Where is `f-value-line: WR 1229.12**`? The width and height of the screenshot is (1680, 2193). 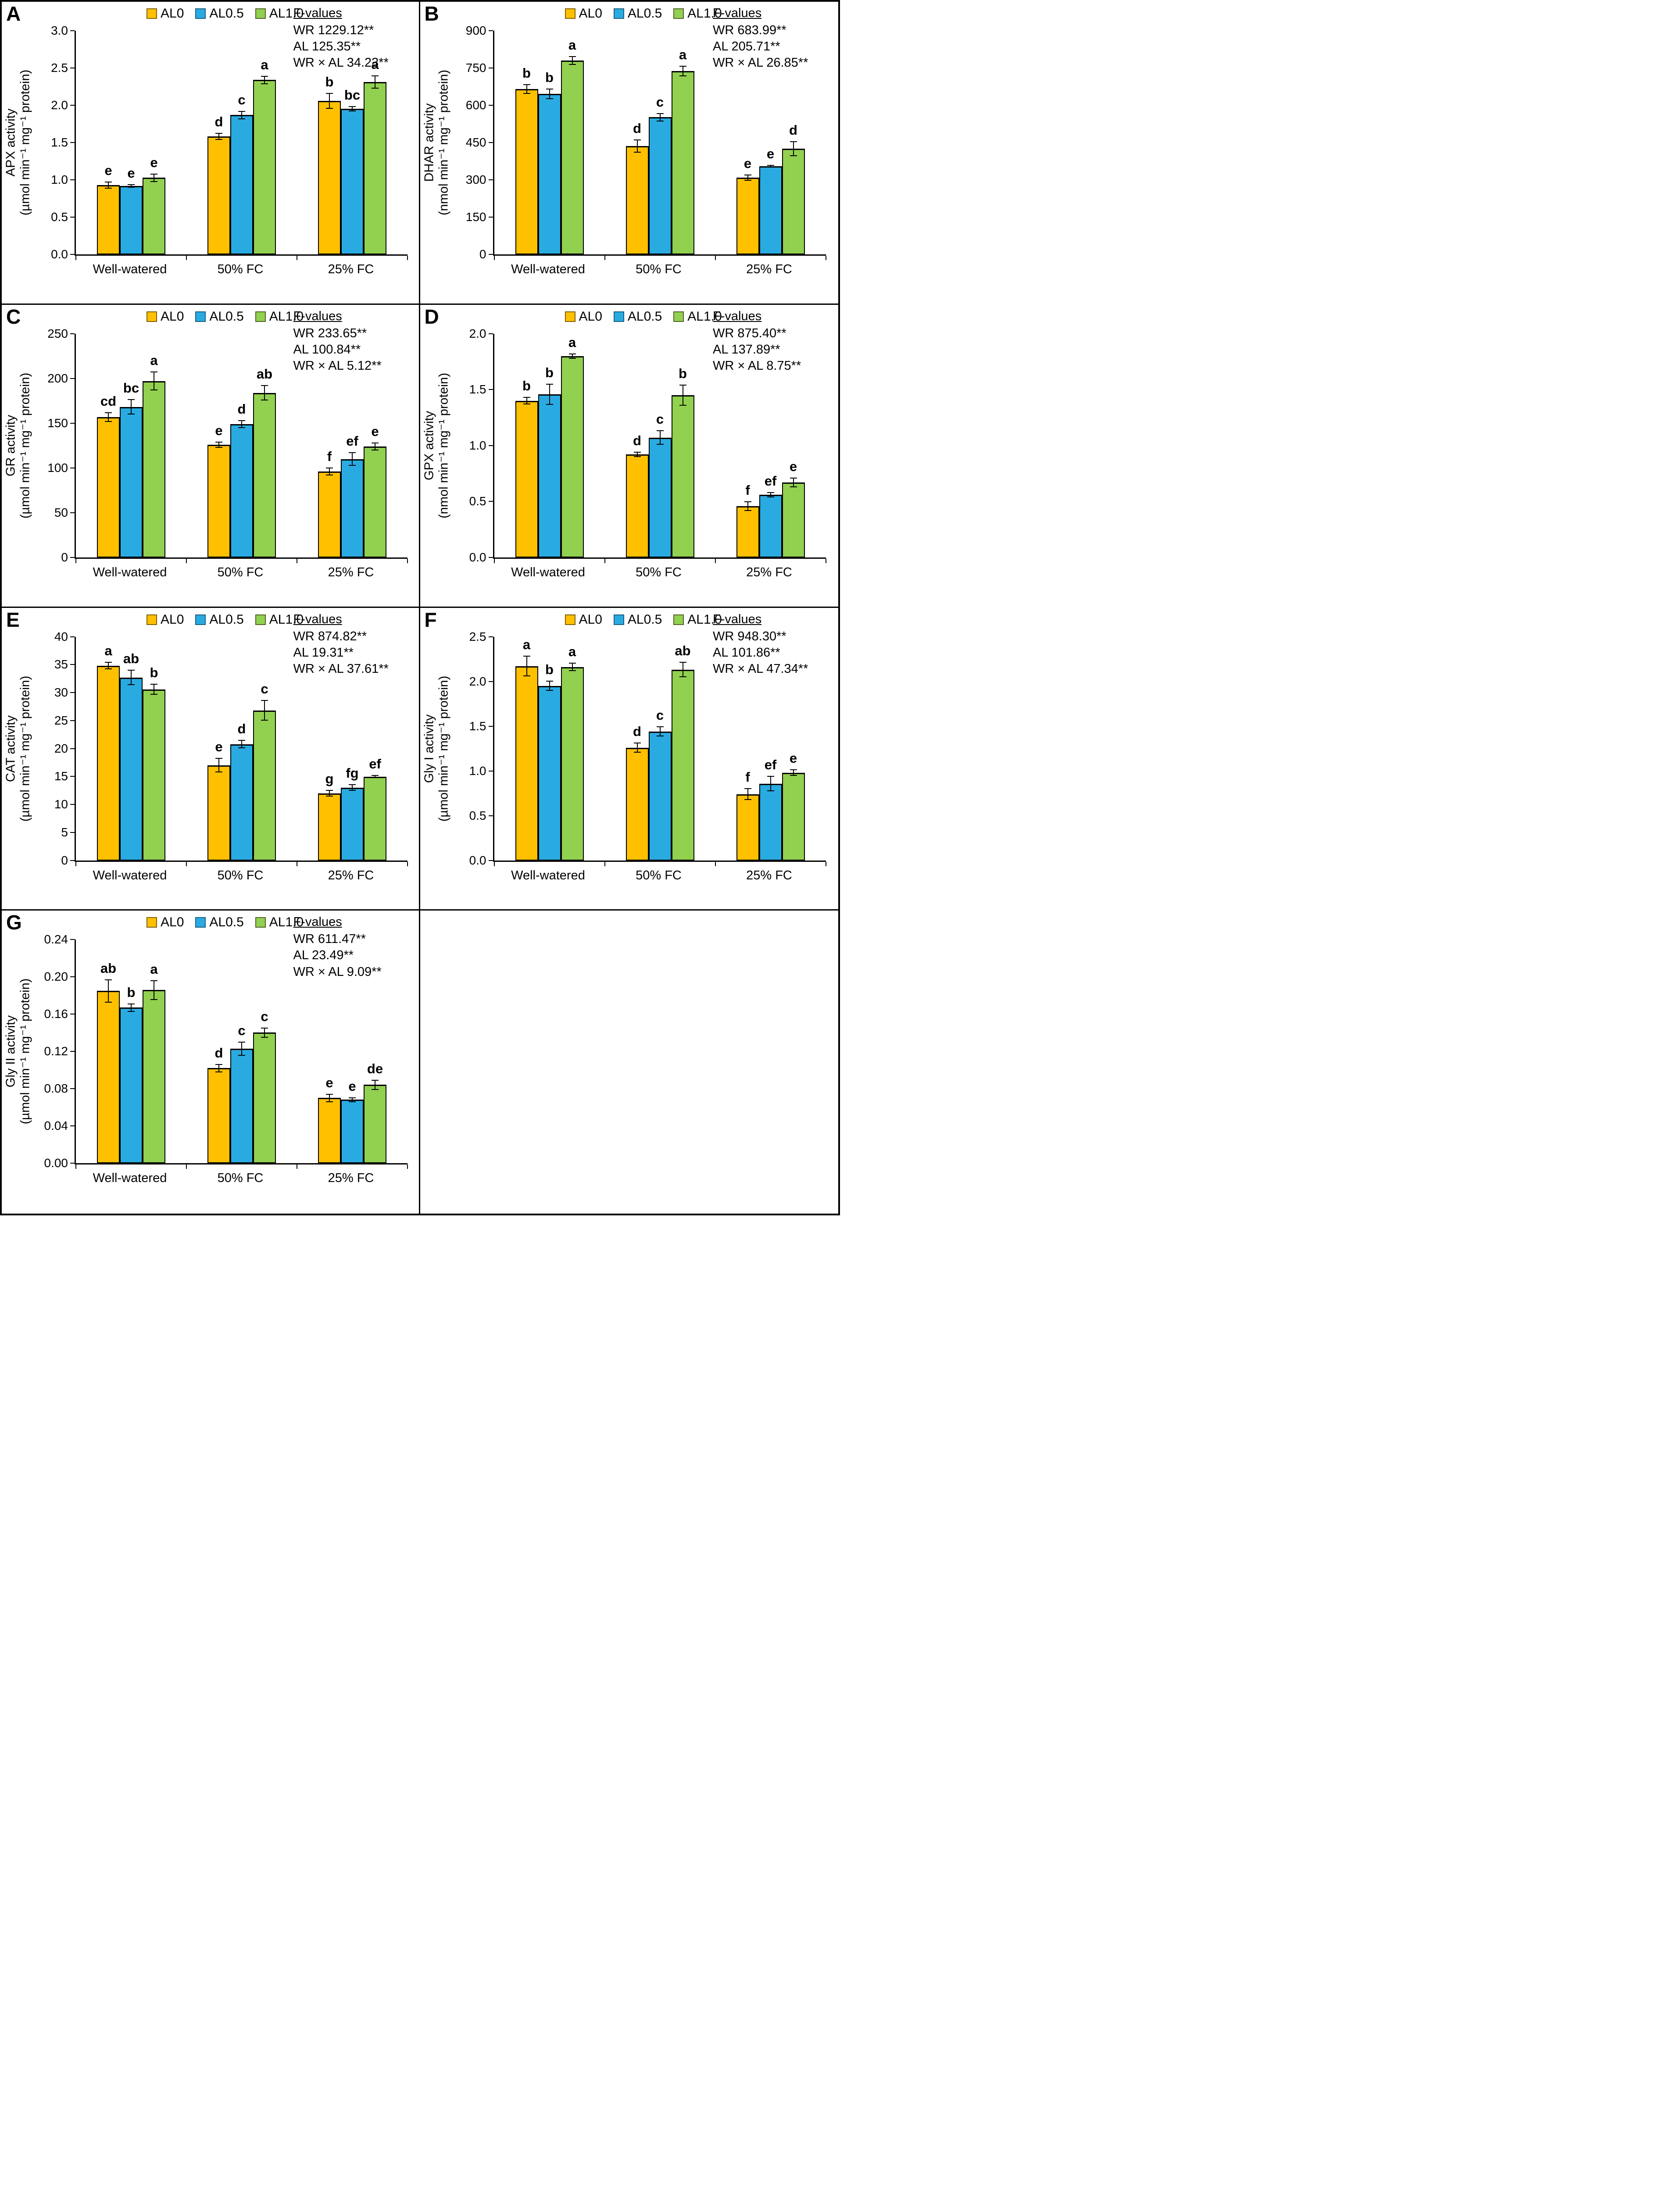
f-value-line: WR 1229.12** is located at coordinates (333, 31).